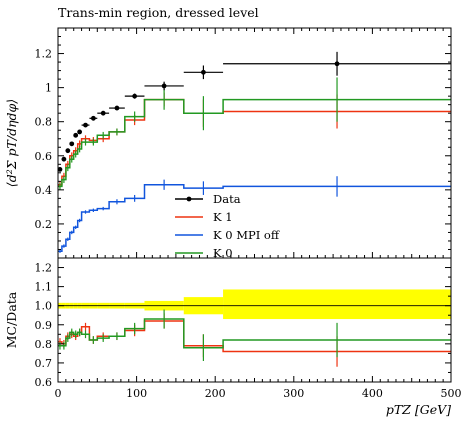  What do you see at coordinates (227, 226) in the screenshot?
I see `legend: Data K 1 K 0 MPI off K 0` at bounding box center [227, 226].